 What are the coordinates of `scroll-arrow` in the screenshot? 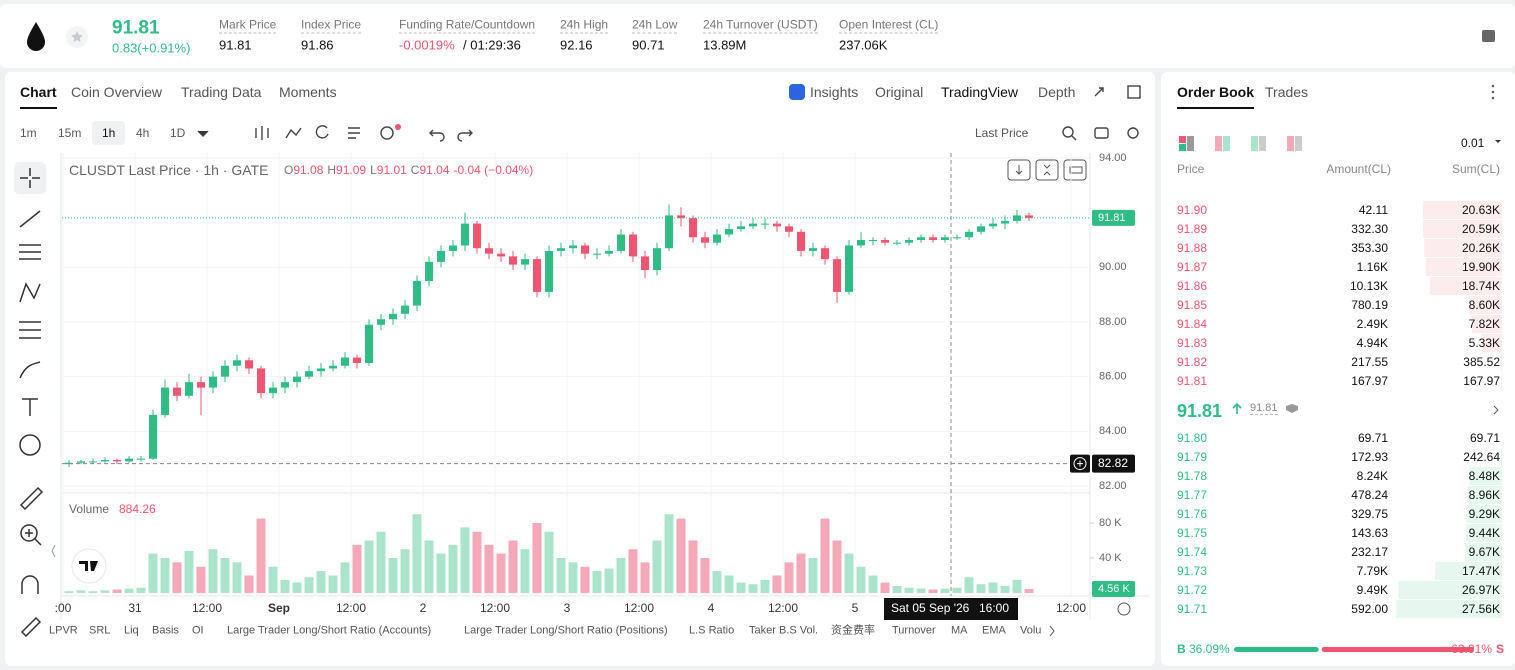 It's located at (1052, 631).